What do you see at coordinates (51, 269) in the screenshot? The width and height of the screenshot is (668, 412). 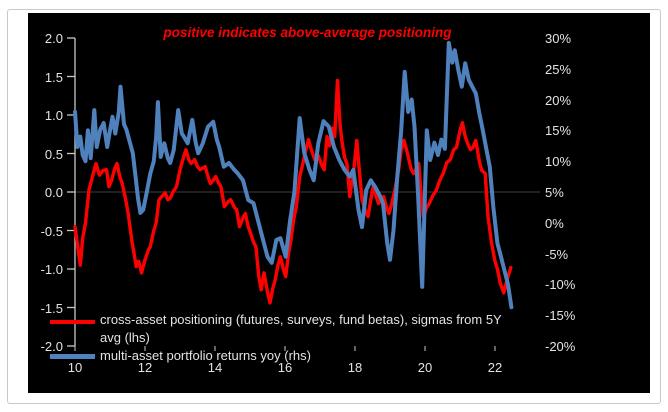 I see `y-left-tick-label: -1.0` at bounding box center [51, 269].